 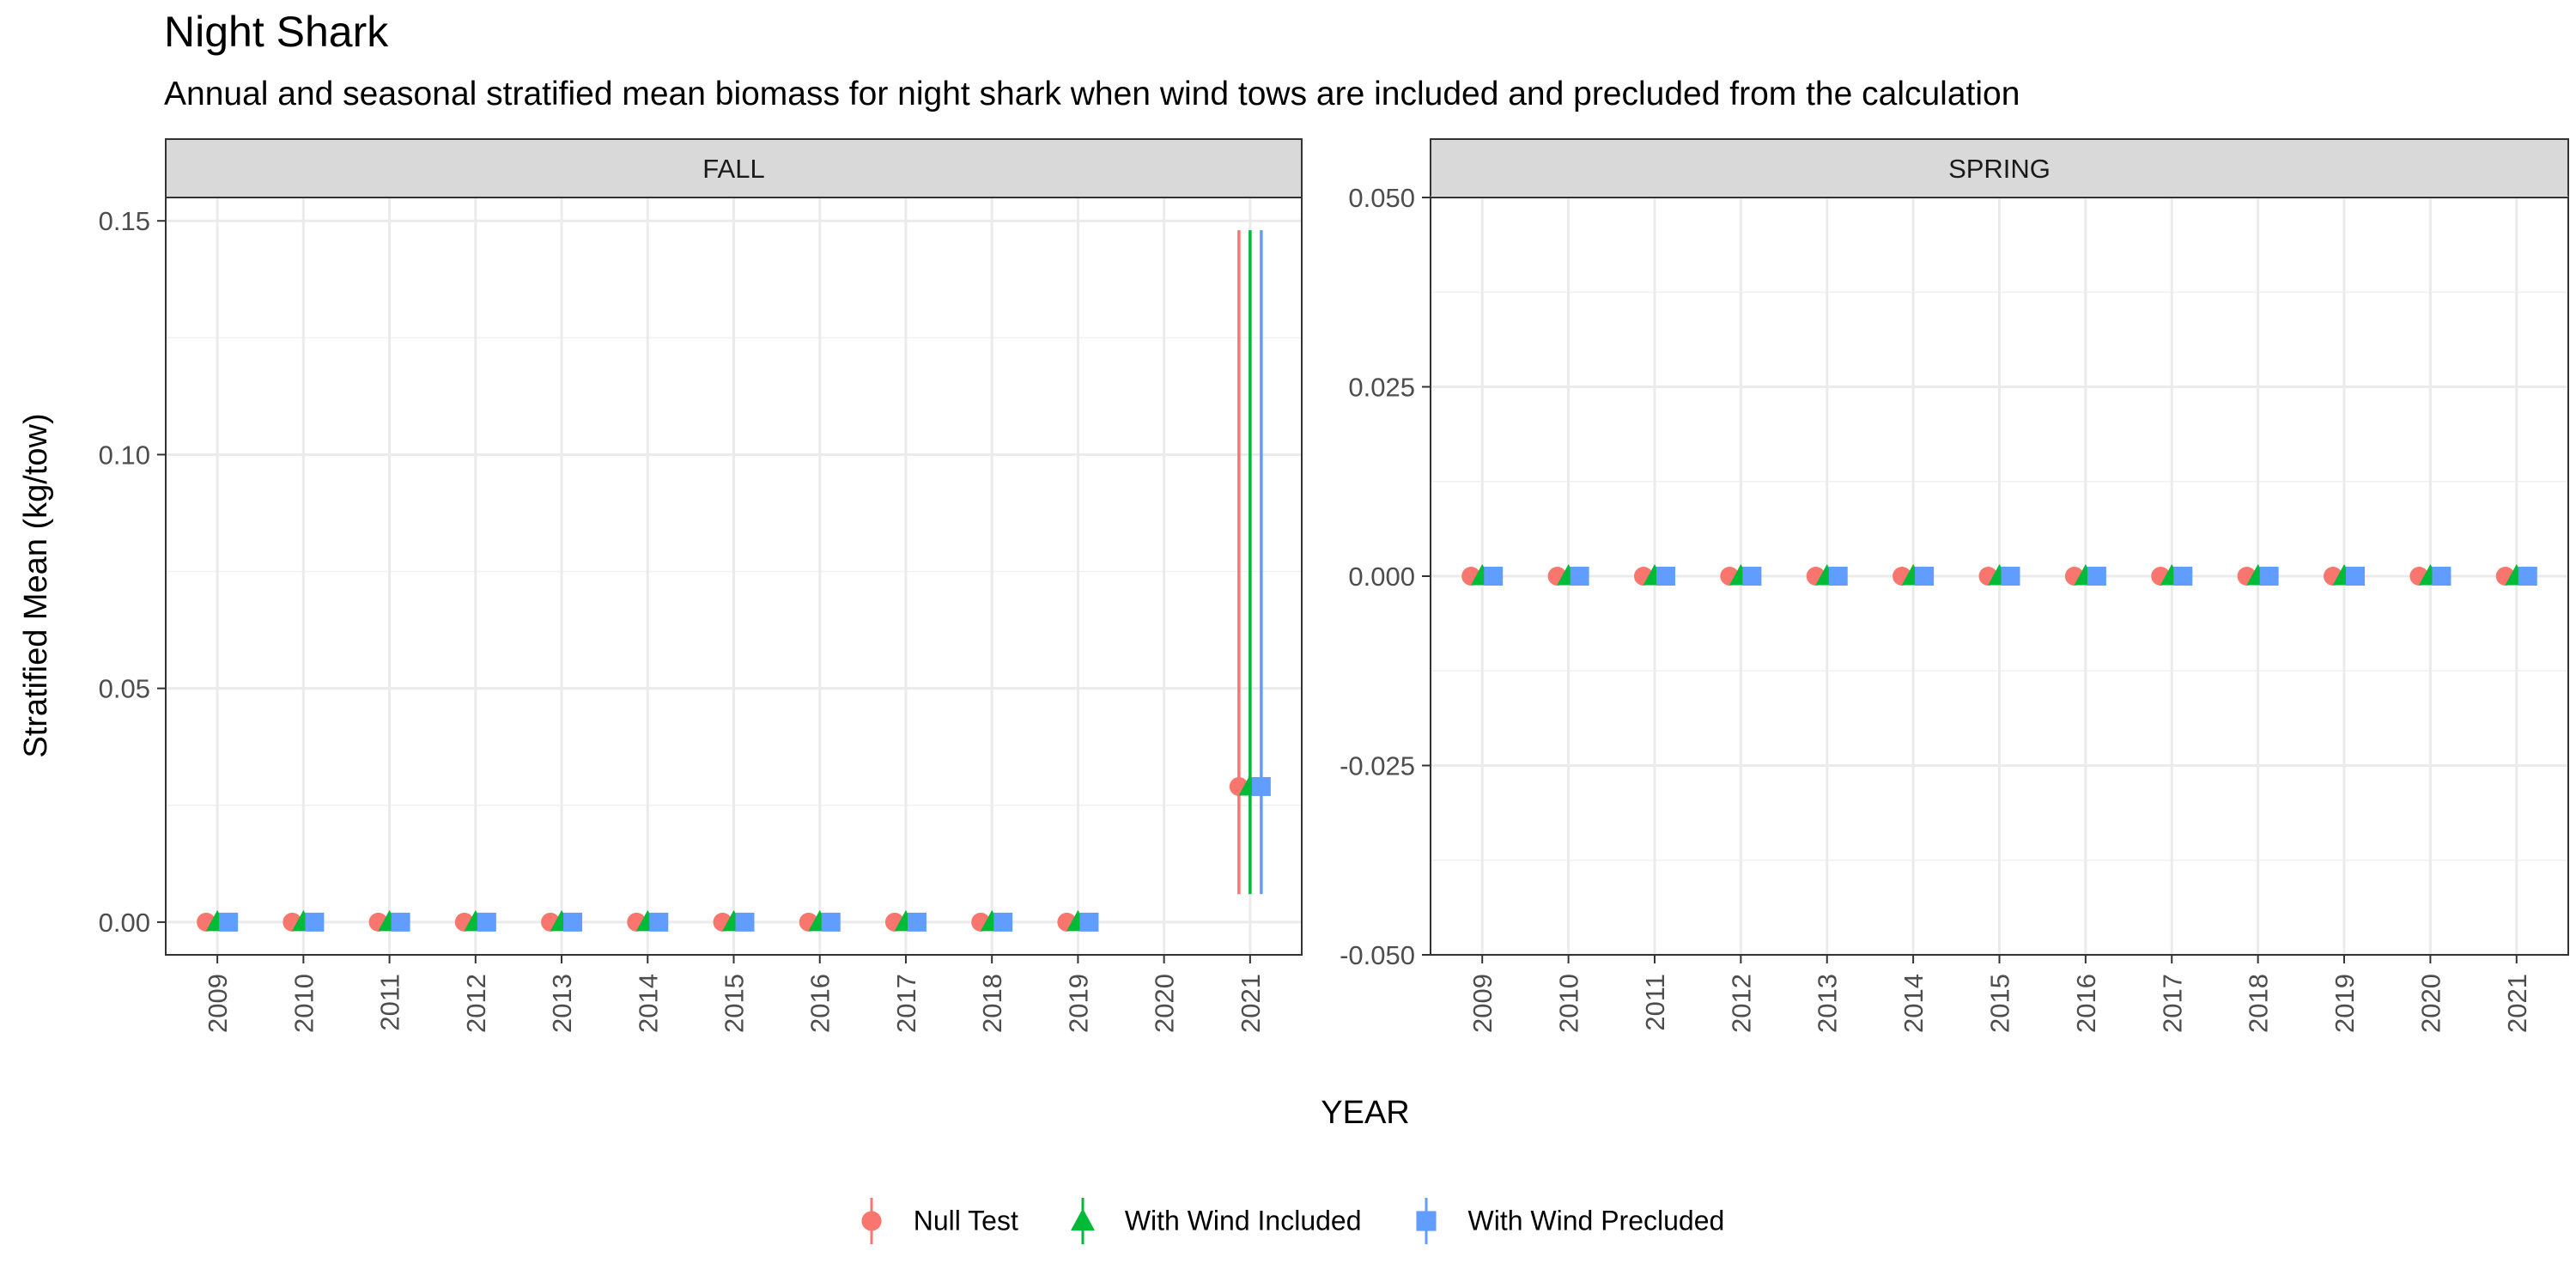 I want to click on y-tick-label: -0.050, so click(x=1378, y=955).